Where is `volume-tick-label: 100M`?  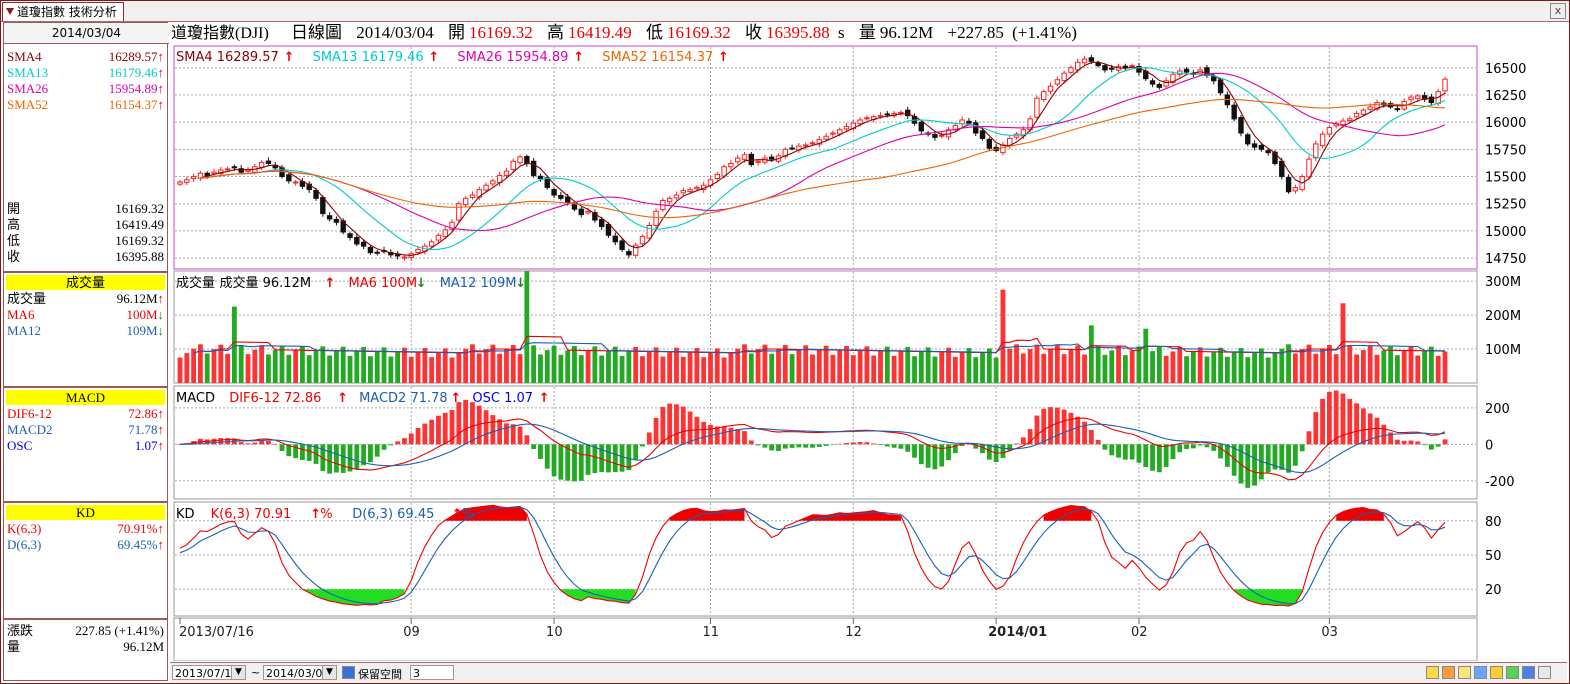
volume-tick-label: 100M is located at coordinates (1503, 350).